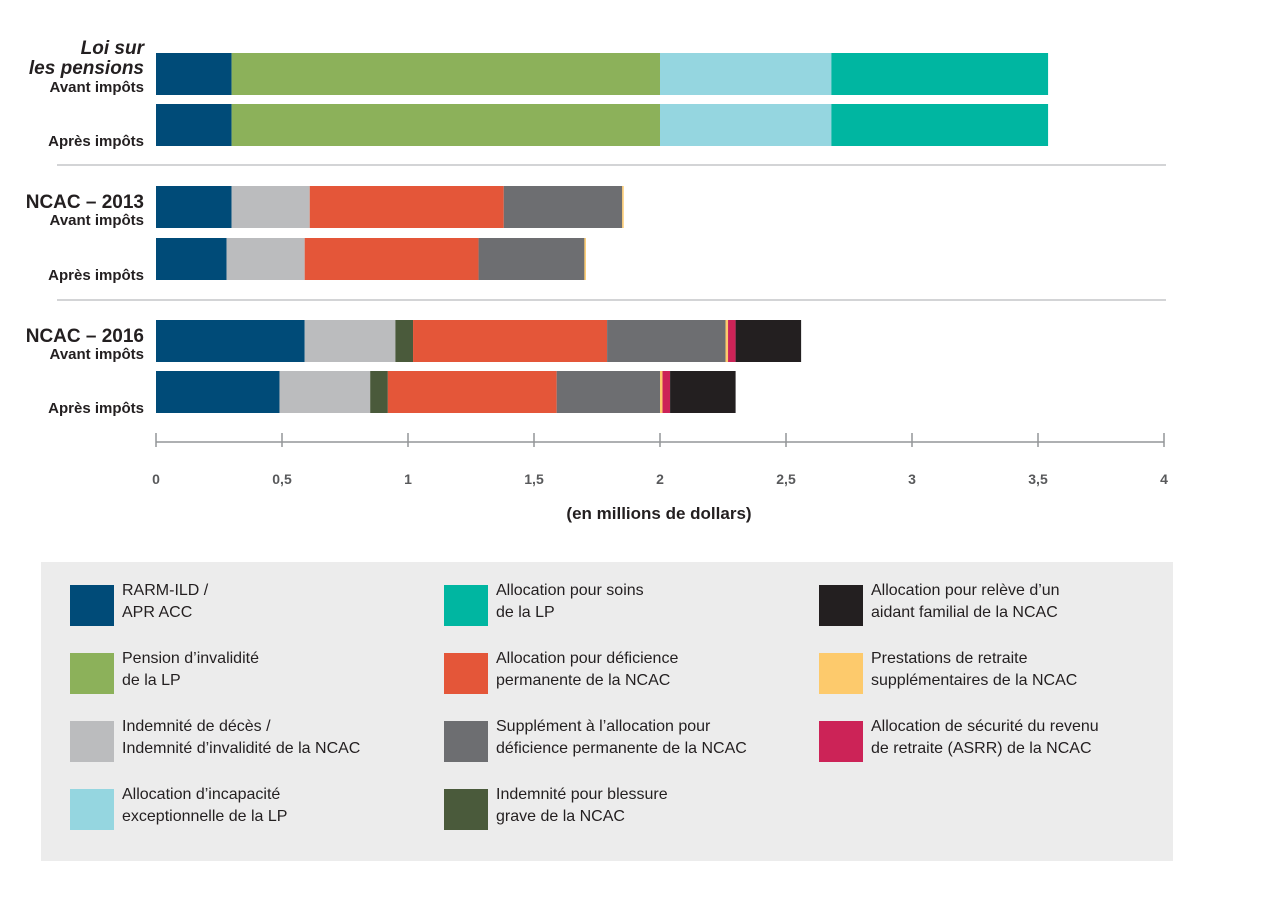 This screenshot has height=912, width=1275. I want to click on legend-label: Allocation pour soins de la LP, so click(570, 602).